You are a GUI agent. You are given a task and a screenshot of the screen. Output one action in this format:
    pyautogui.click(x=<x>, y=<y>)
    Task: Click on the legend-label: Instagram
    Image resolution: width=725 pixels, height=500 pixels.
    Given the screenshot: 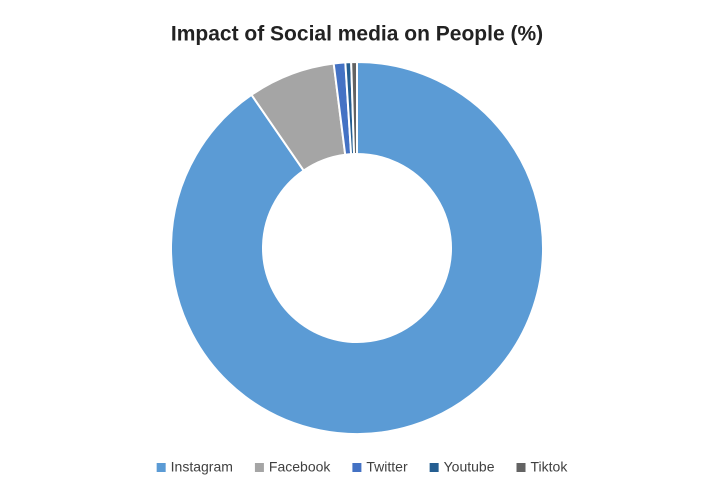 What is the action you would take?
    pyautogui.click(x=202, y=467)
    